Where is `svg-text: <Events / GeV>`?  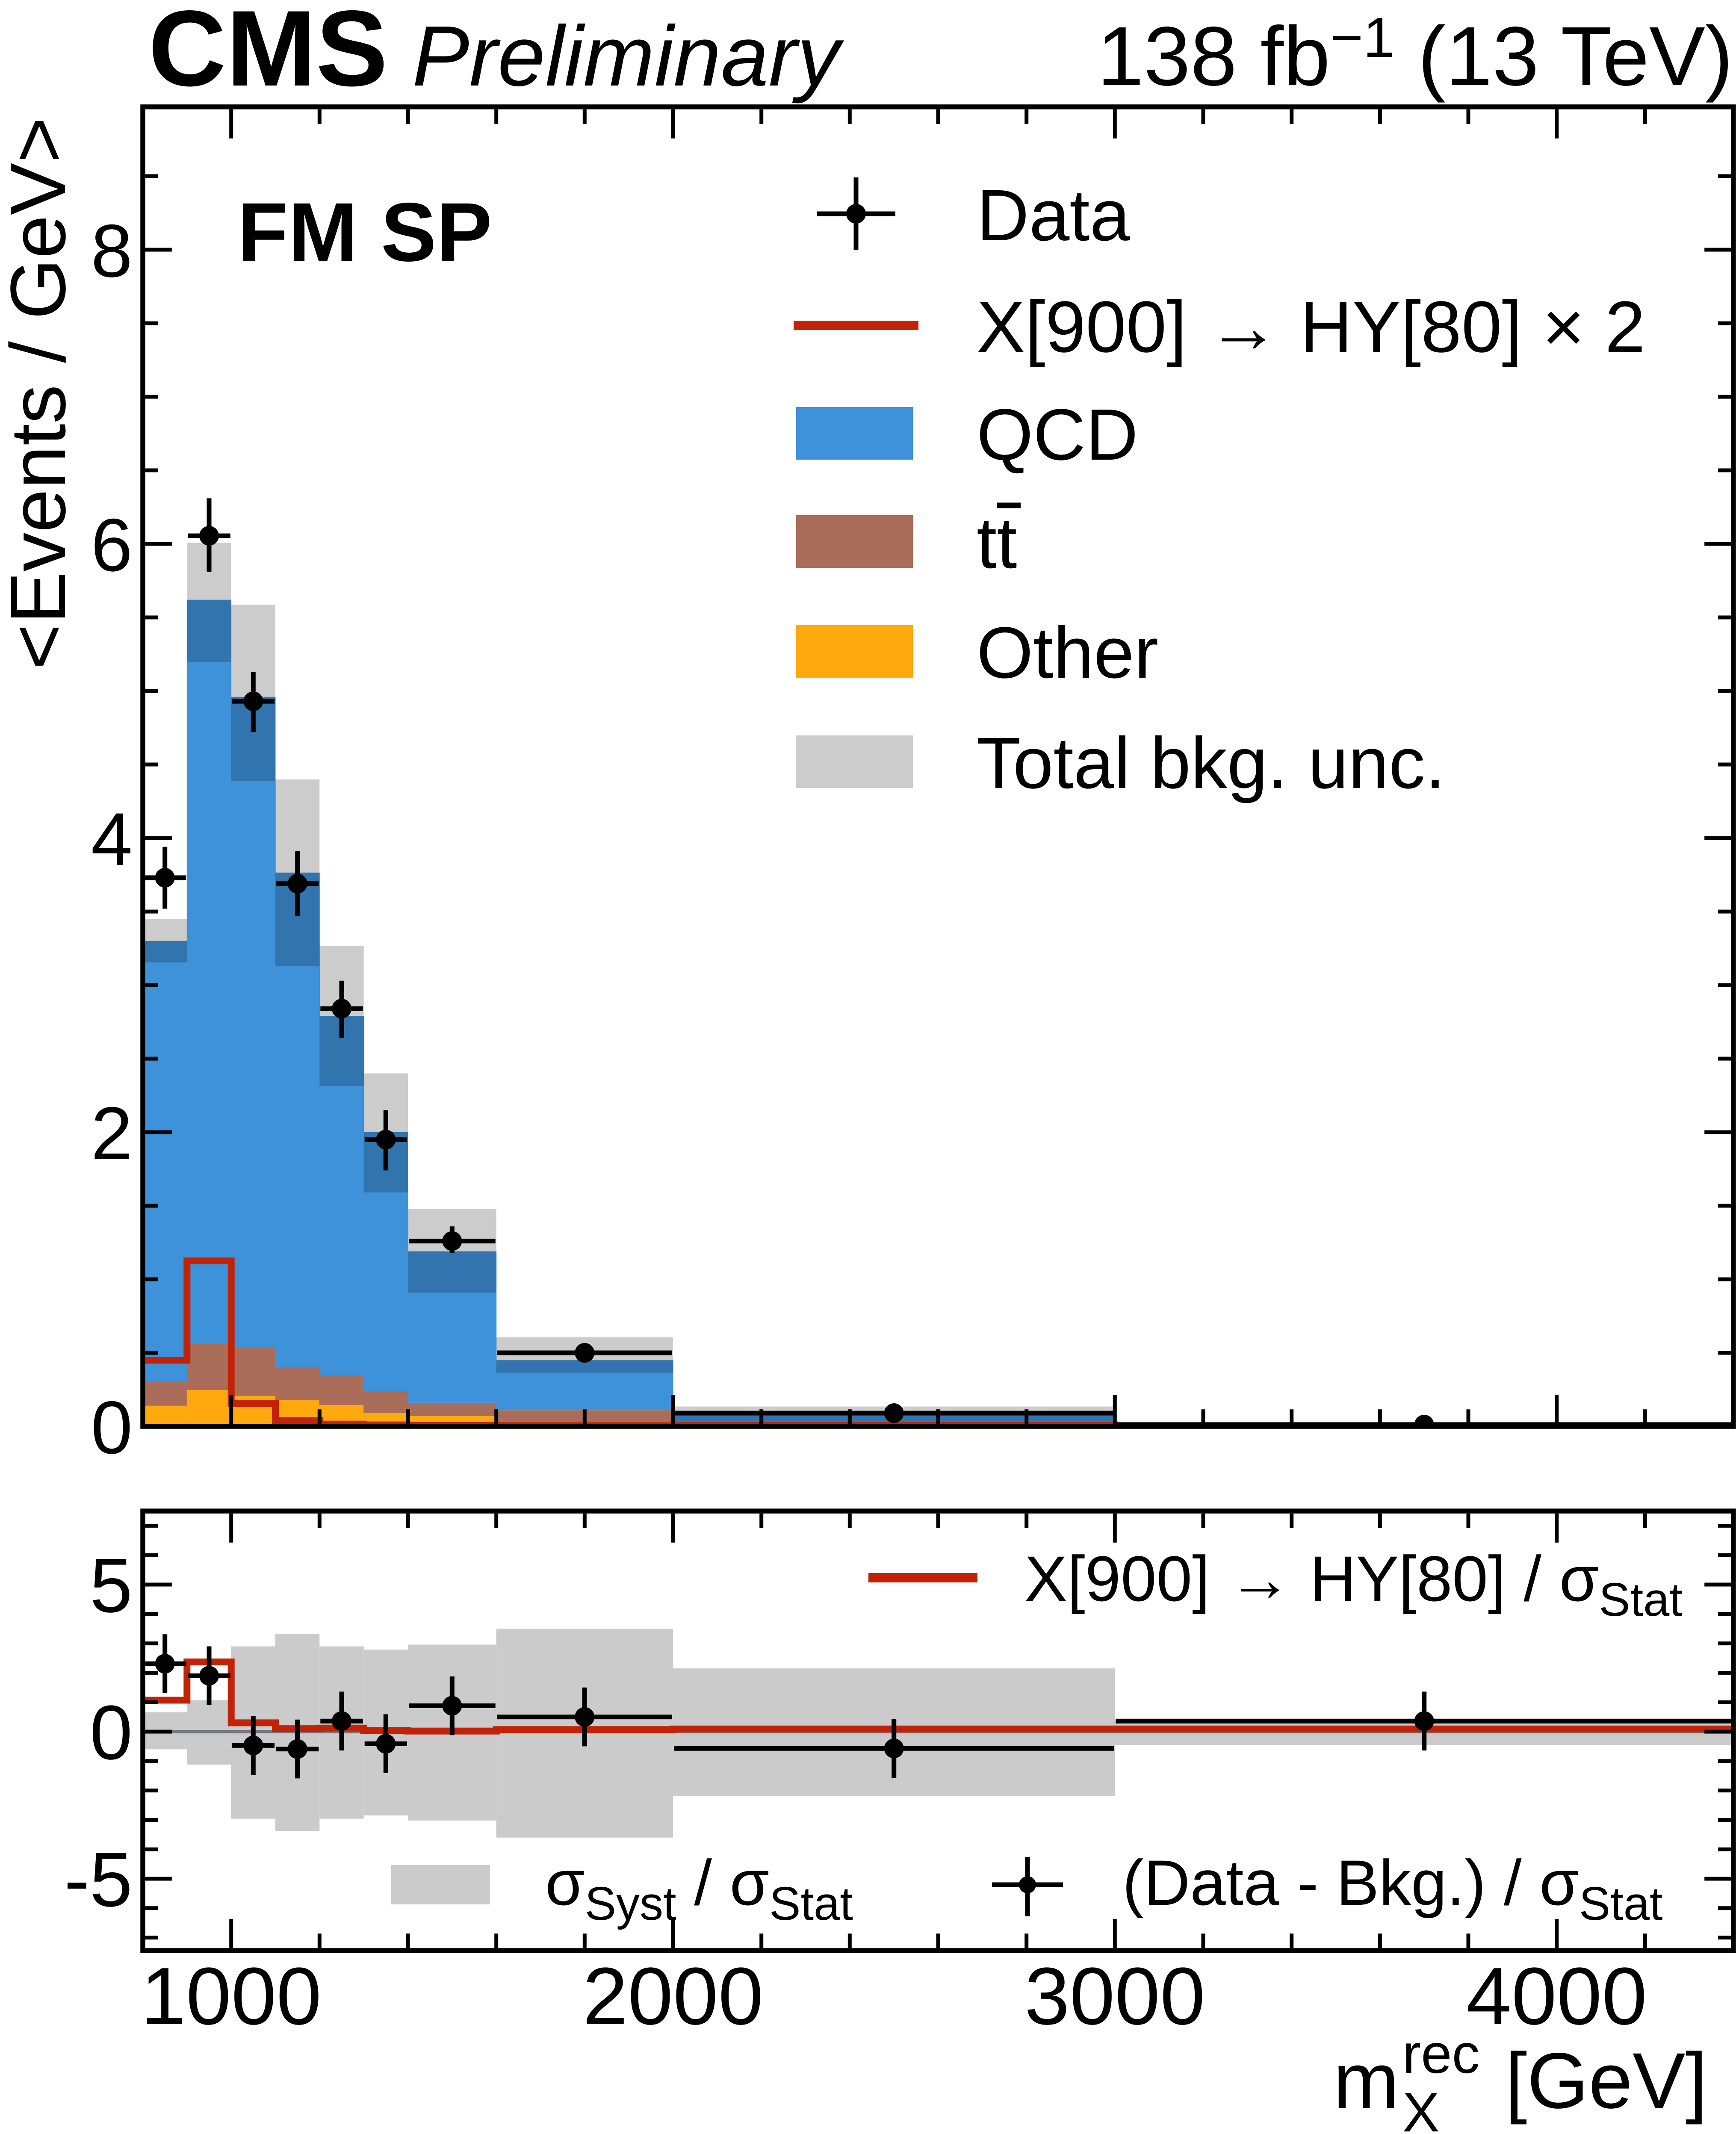
svg-text: <Events / GeV> is located at coordinates (41, 394).